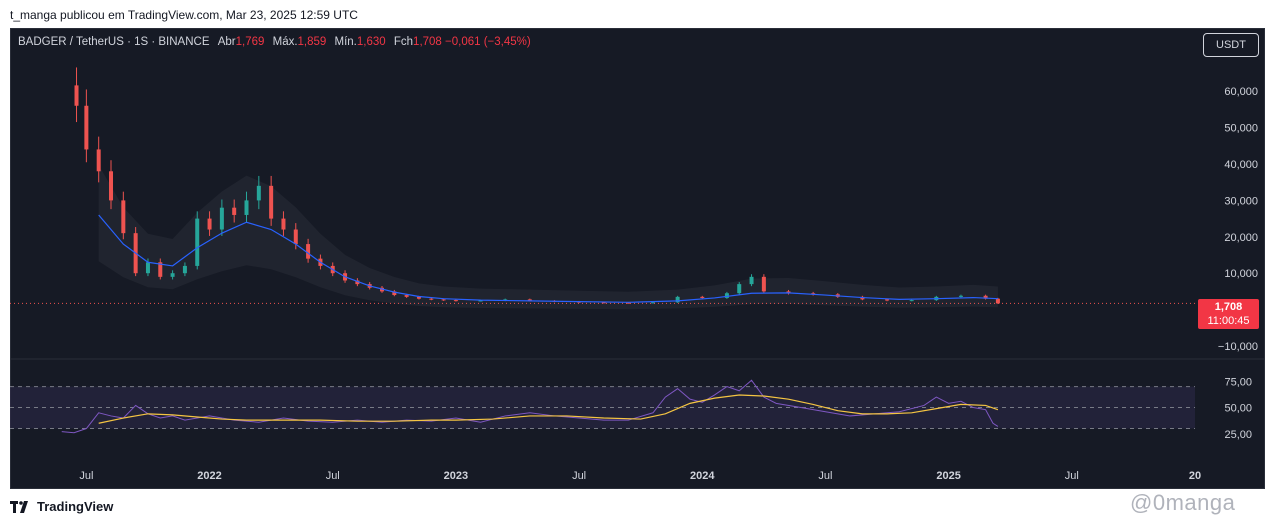 This screenshot has height=525, width=1275. What do you see at coordinates (1228, 321) in the screenshot?
I see `bar-countdown: 11:00:45` at bounding box center [1228, 321].